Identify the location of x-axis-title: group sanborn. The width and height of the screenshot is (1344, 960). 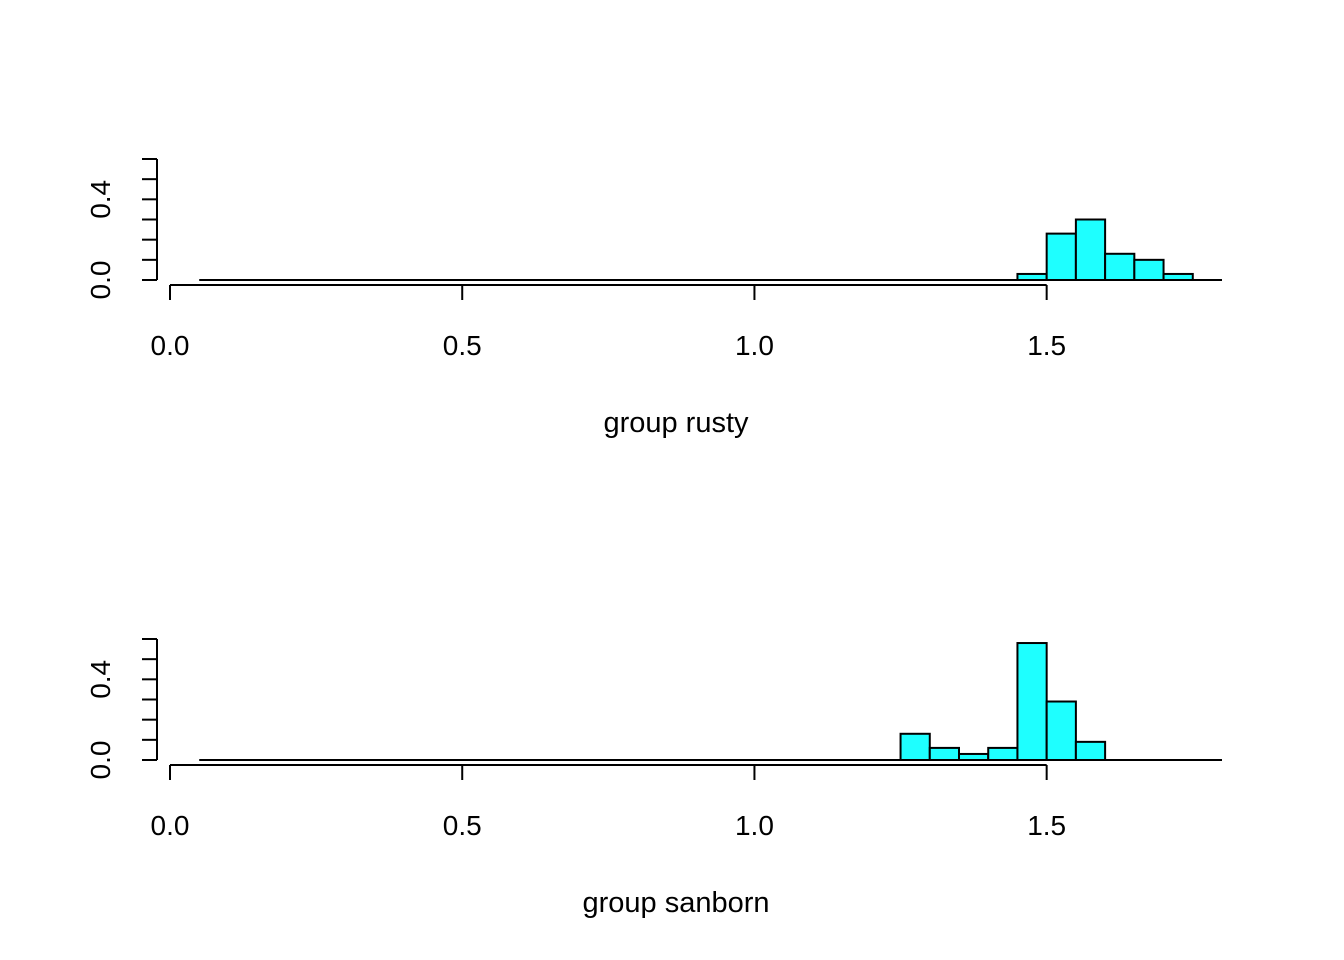
(675, 903).